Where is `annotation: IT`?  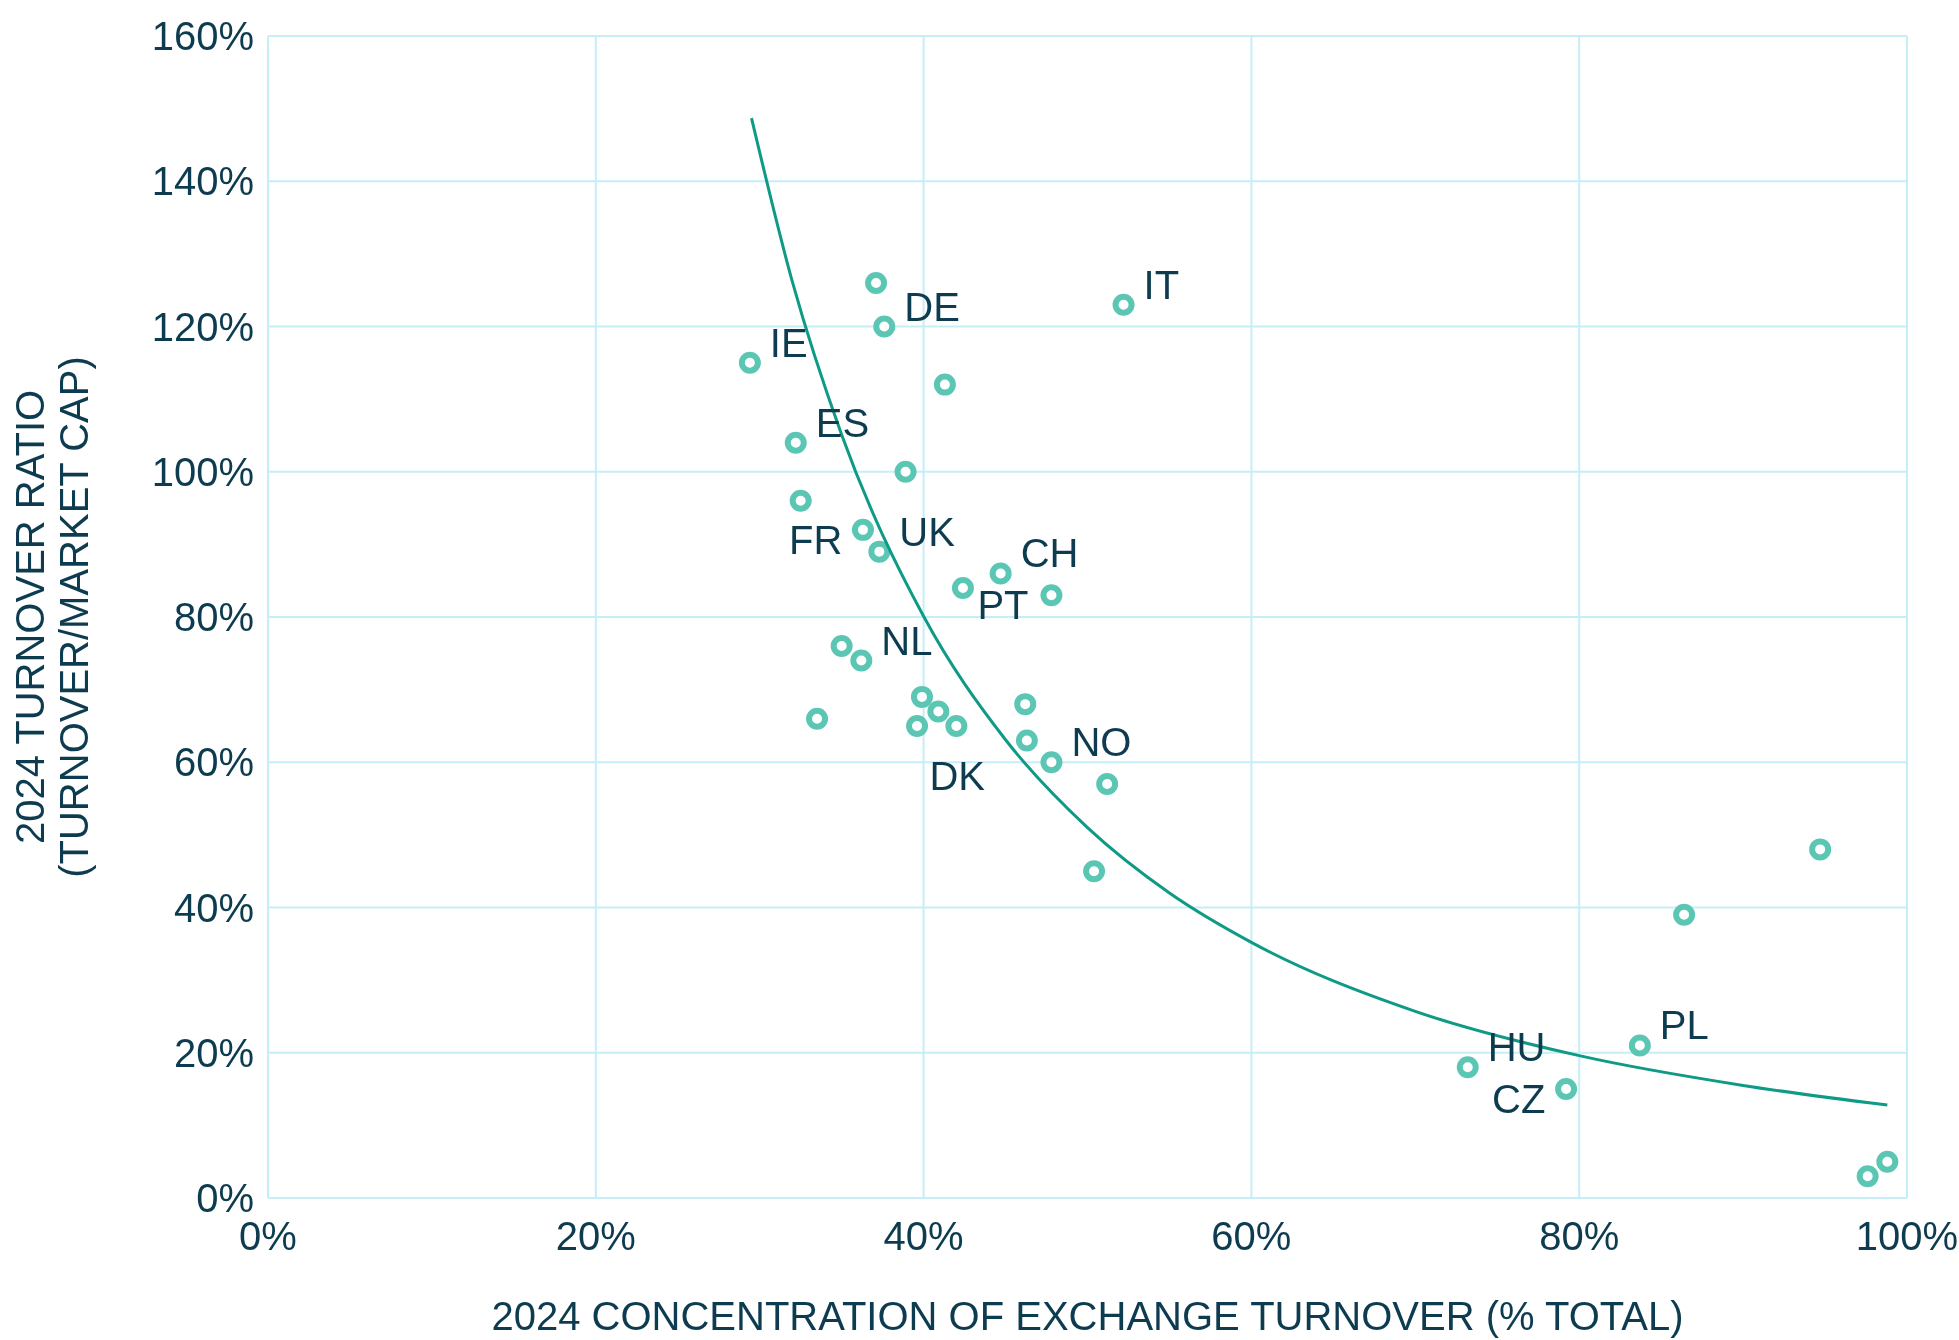
annotation: IT is located at coordinates (1161, 284).